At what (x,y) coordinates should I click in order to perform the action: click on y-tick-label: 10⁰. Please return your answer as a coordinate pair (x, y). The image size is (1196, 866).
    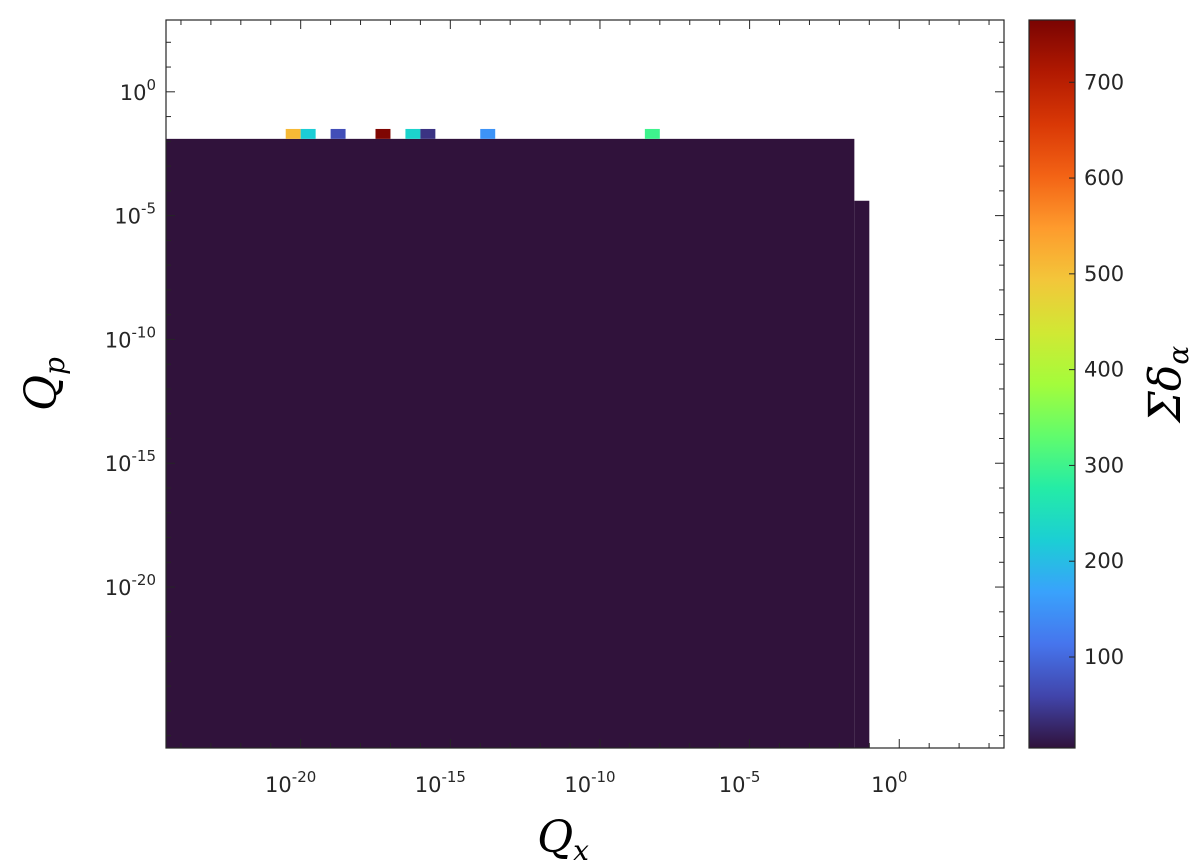
    Looking at the image, I should click on (138, 90).